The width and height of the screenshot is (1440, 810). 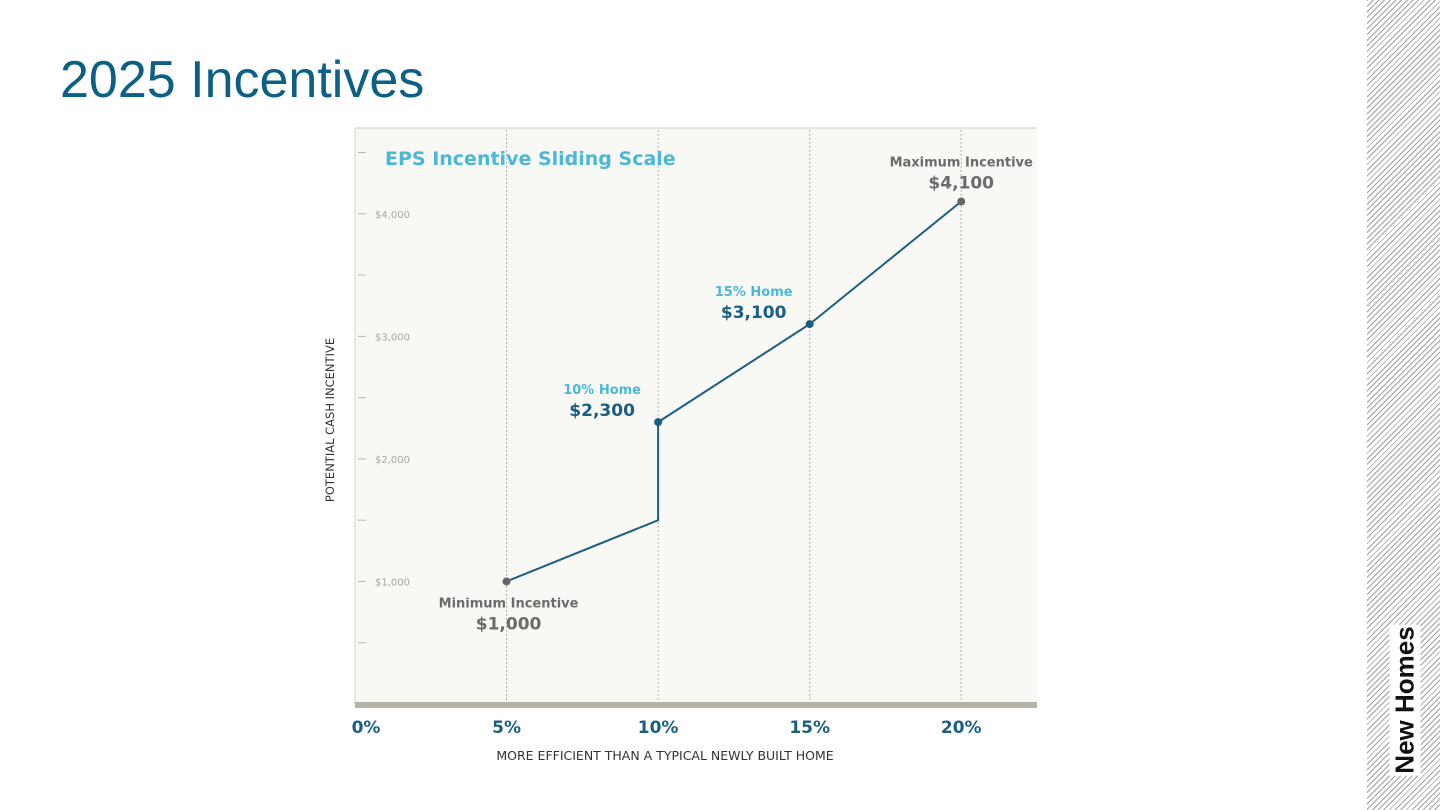 What do you see at coordinates (696, 705) in the screenshot?
I see `x-axis-bar` at bounding box center [696, 705].